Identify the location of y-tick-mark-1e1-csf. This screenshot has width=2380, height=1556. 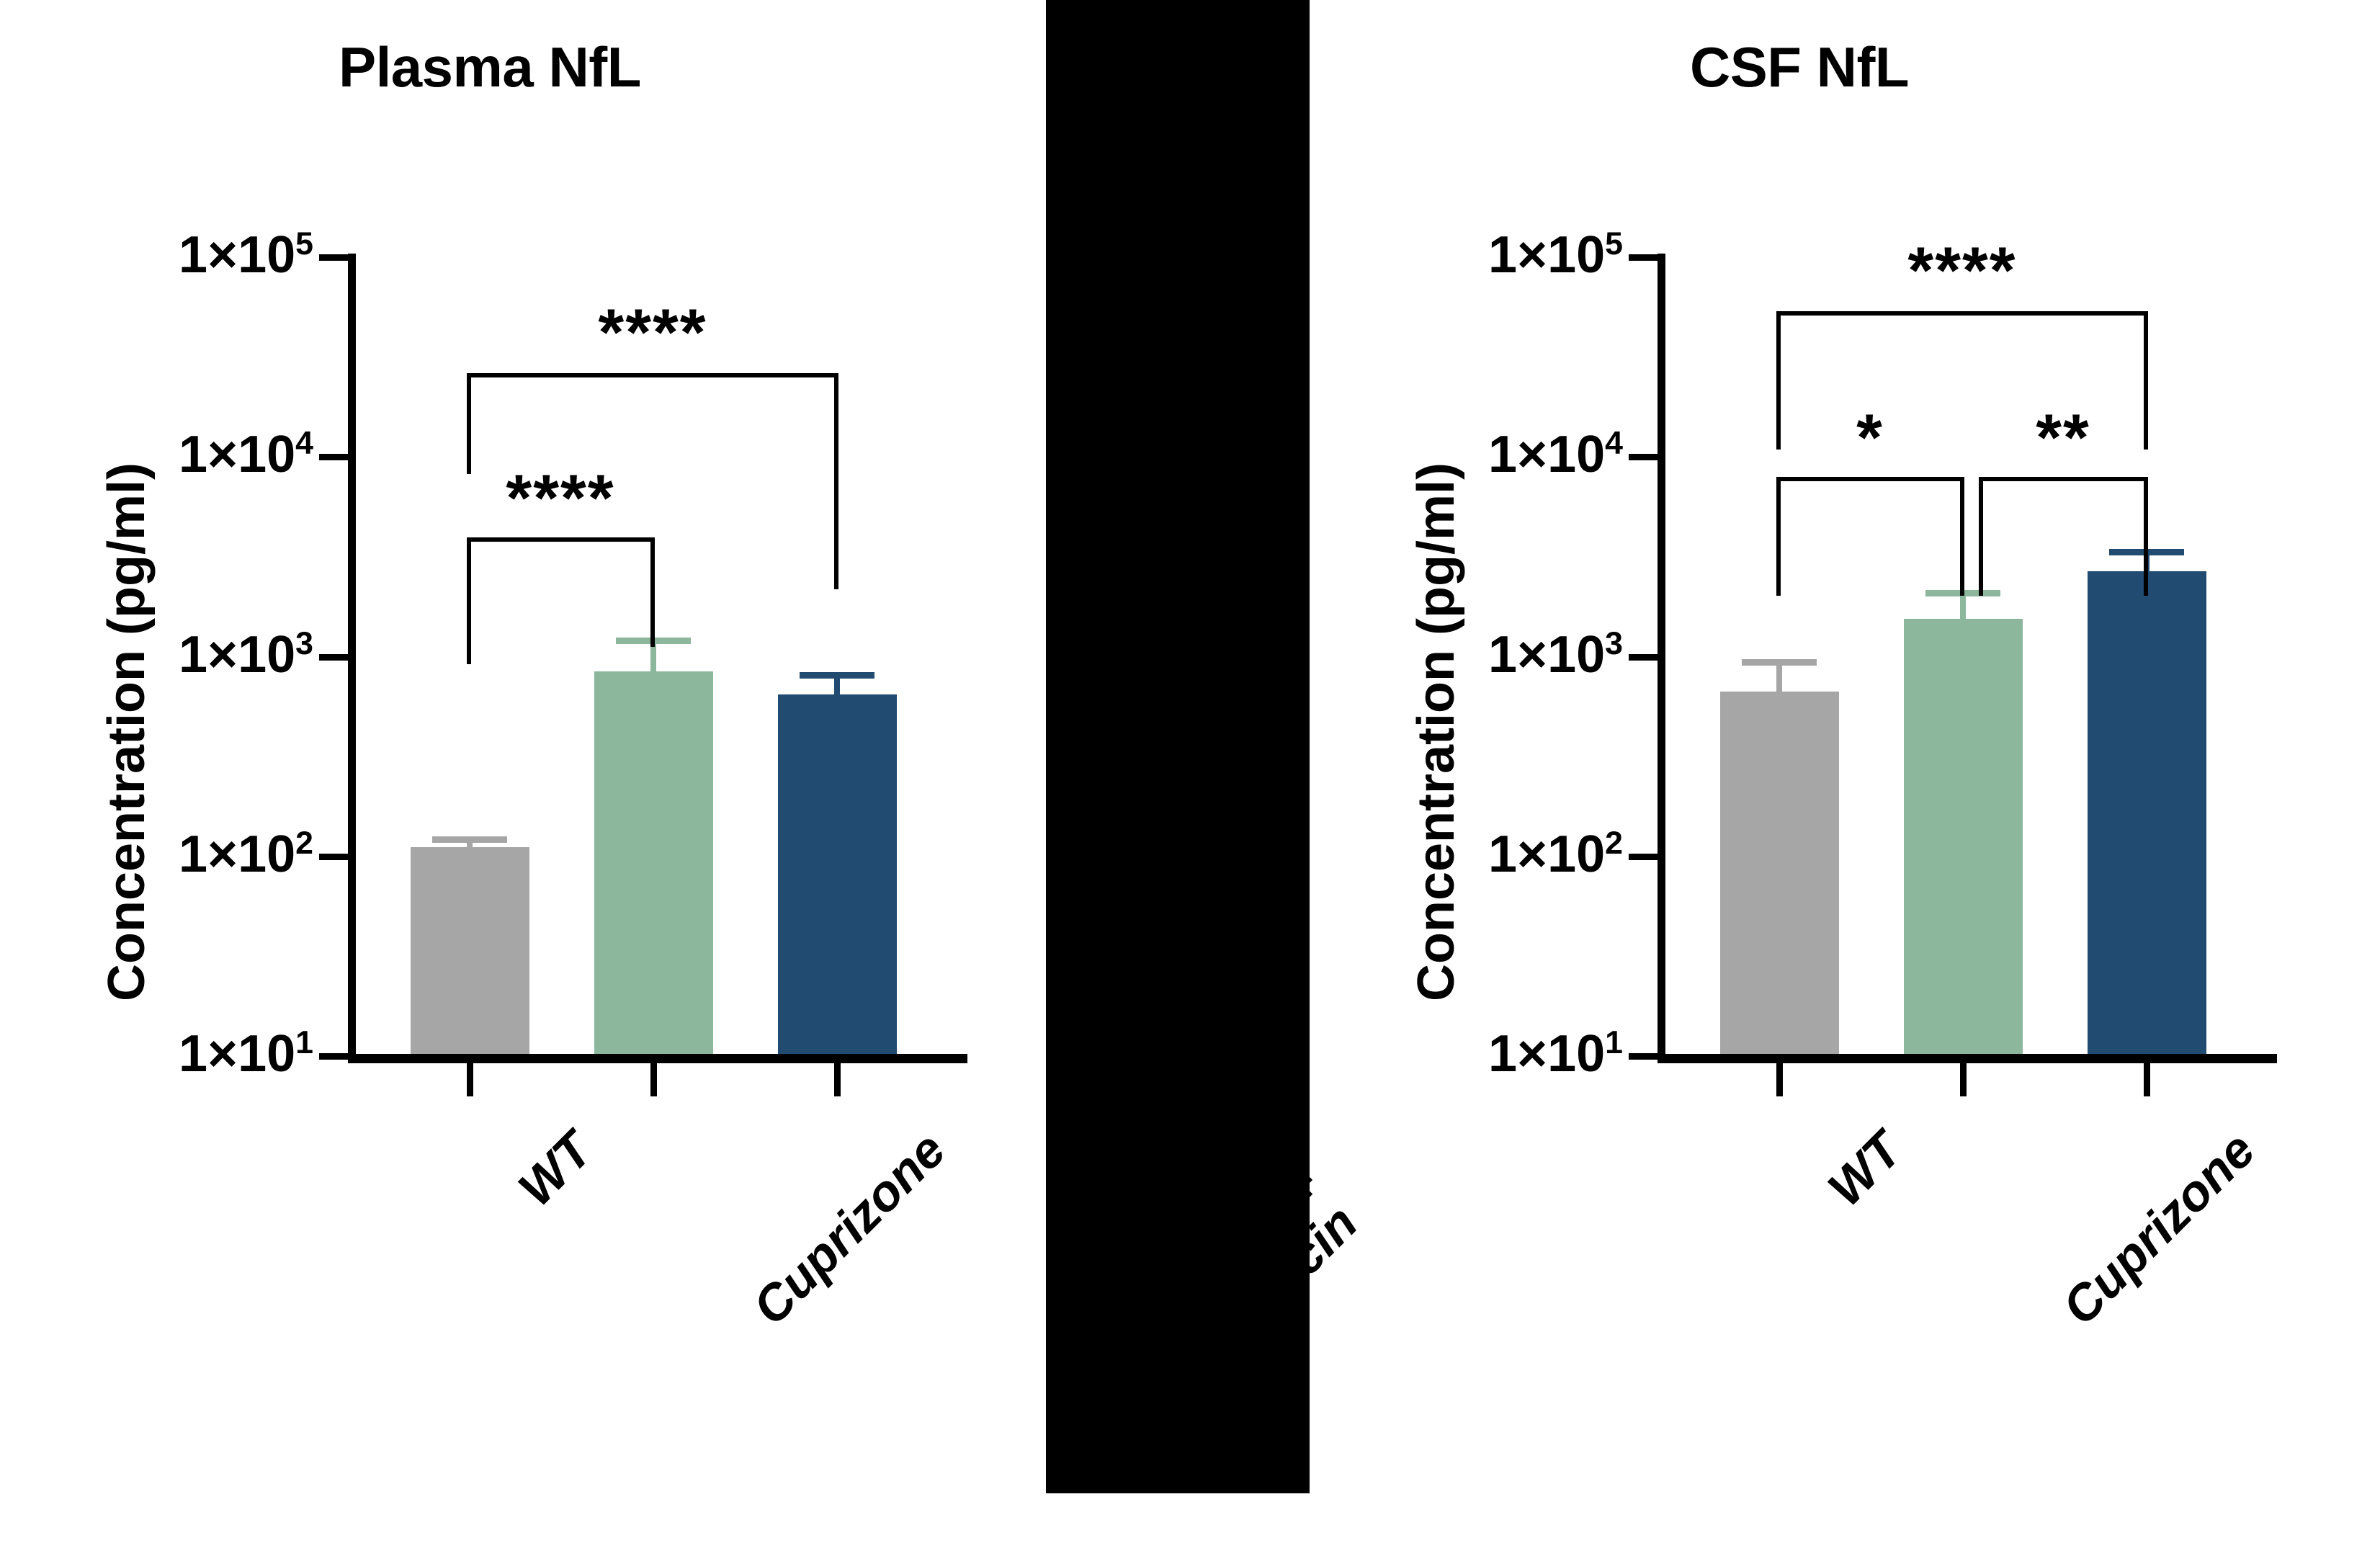
(1644, 1056).